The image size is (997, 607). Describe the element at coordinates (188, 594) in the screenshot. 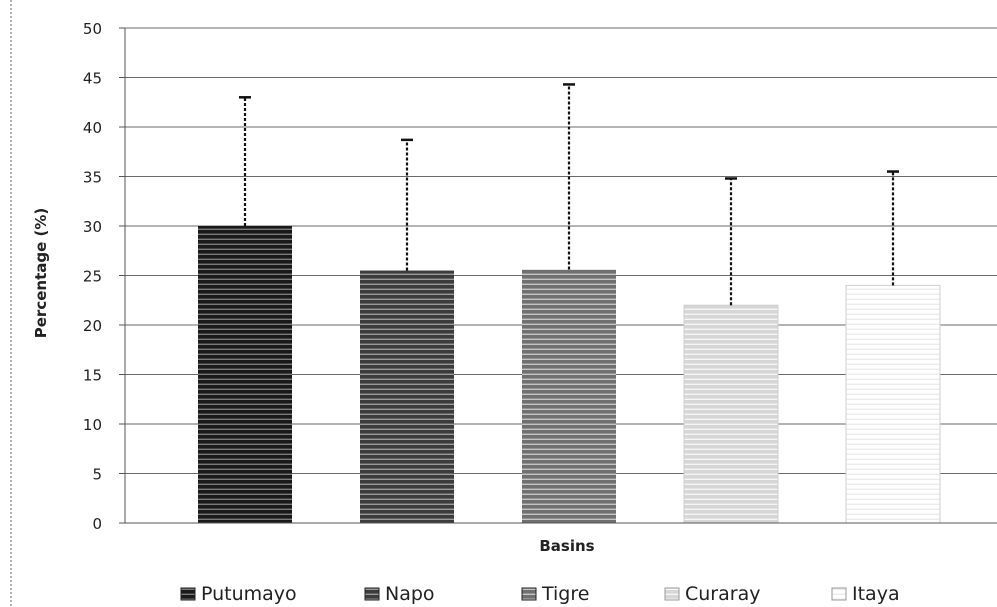

I see `legend-swatch-putumayo` at that location.